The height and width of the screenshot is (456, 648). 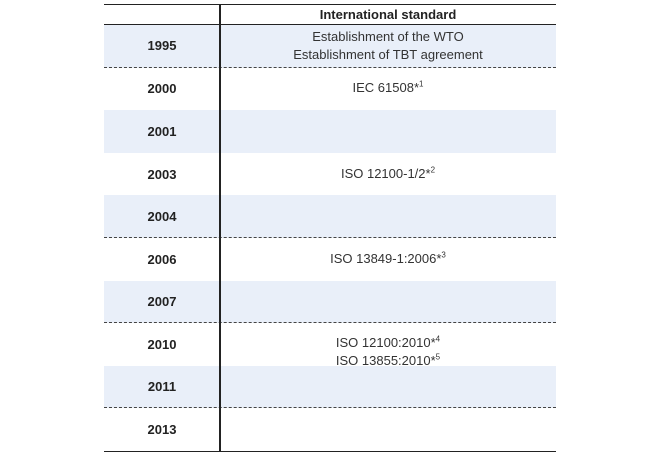 I want to click on table-header: International standard, so click(x=330, y=15).